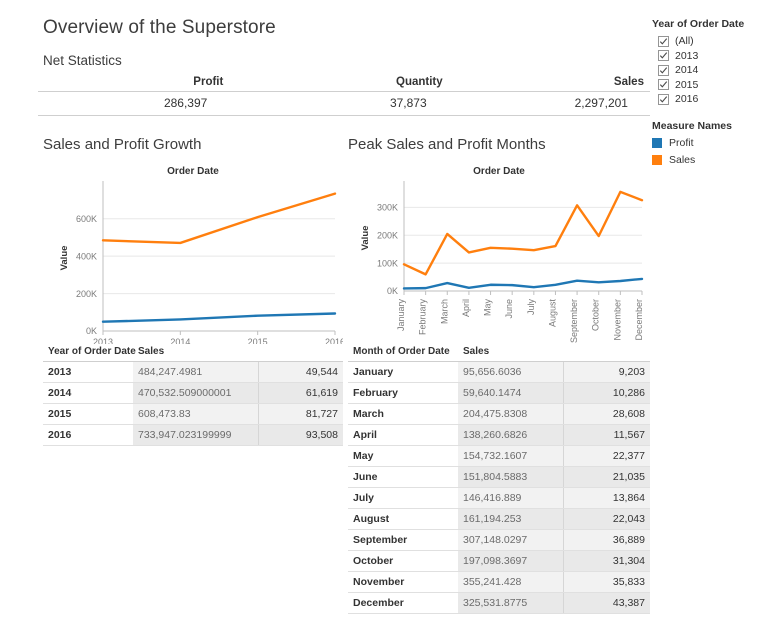 This screenshot has width=768, height=639. I want to click on month-crosstab-header-dimension: Month of Order Date, so click(403, 353).